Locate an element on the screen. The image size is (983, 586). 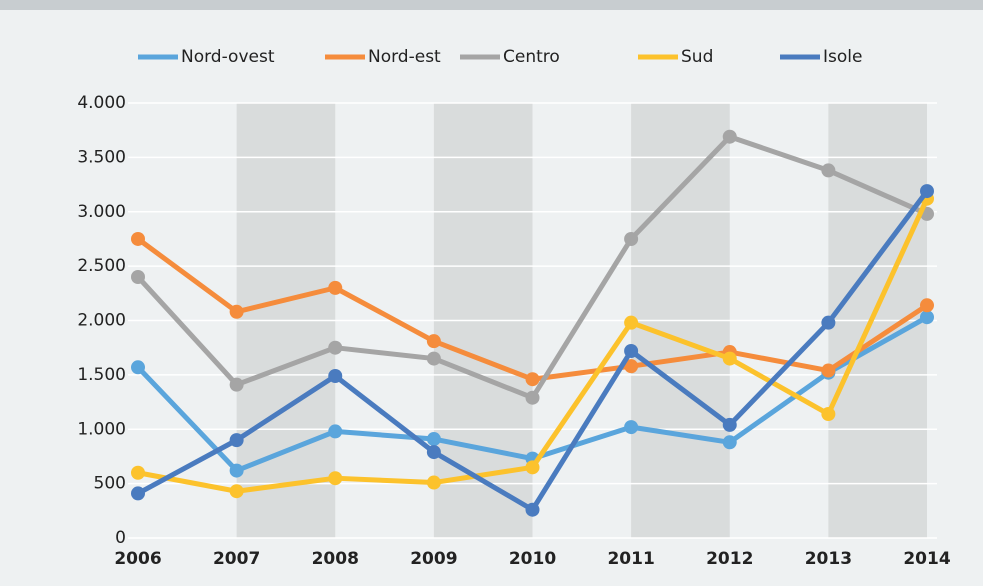
y-tick-label: 1.000 is located at coordinates (101, 429).